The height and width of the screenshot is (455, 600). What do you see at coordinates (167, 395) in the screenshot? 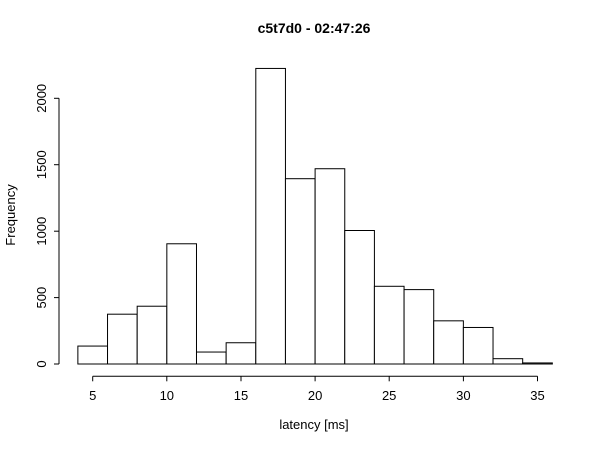
I see `x-axis-tick-label: 10` at bounding box center [167, 395].